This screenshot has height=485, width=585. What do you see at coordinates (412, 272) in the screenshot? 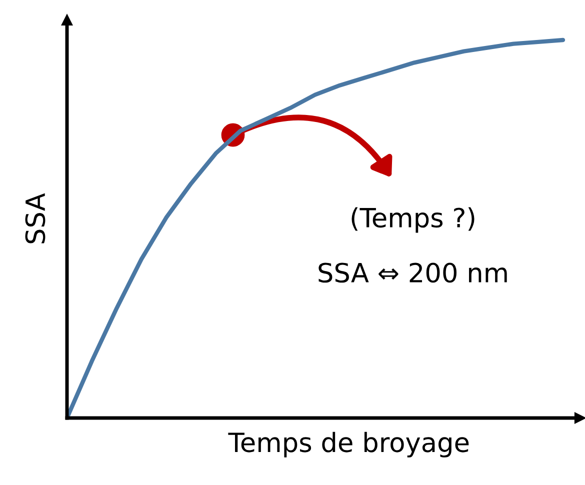
I see `annotation: SSA ⇔ 200 nm` at bounding box center [412, 272].